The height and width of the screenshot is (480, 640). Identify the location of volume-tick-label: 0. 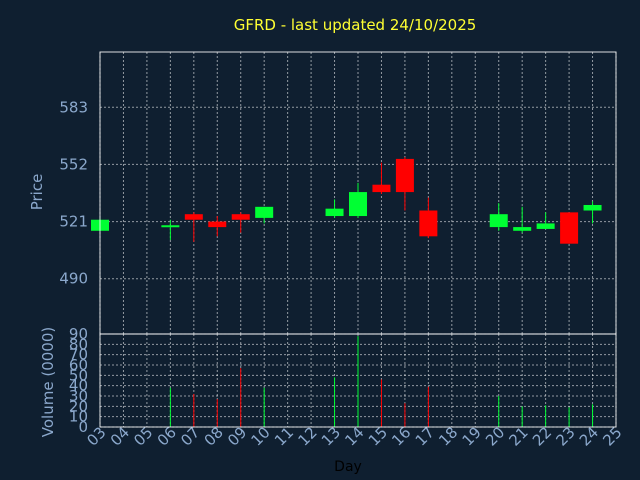
(83, 427).